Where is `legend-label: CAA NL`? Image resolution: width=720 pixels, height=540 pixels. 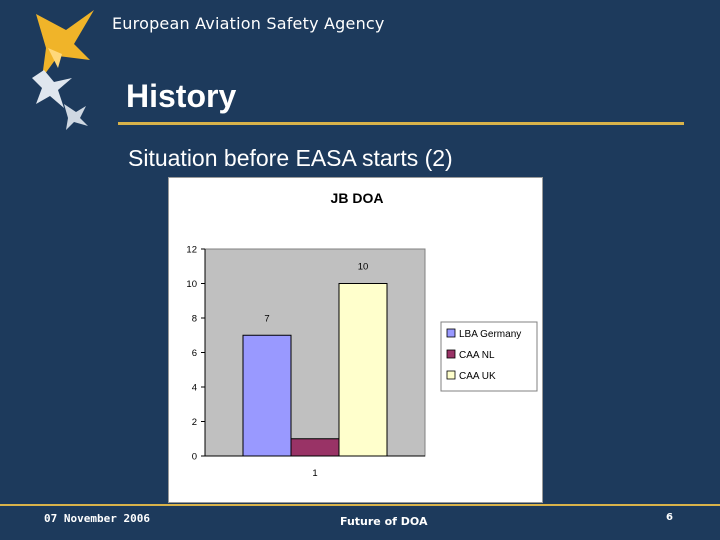
legend-label: CAA NL is located at coordinates (477, 355).